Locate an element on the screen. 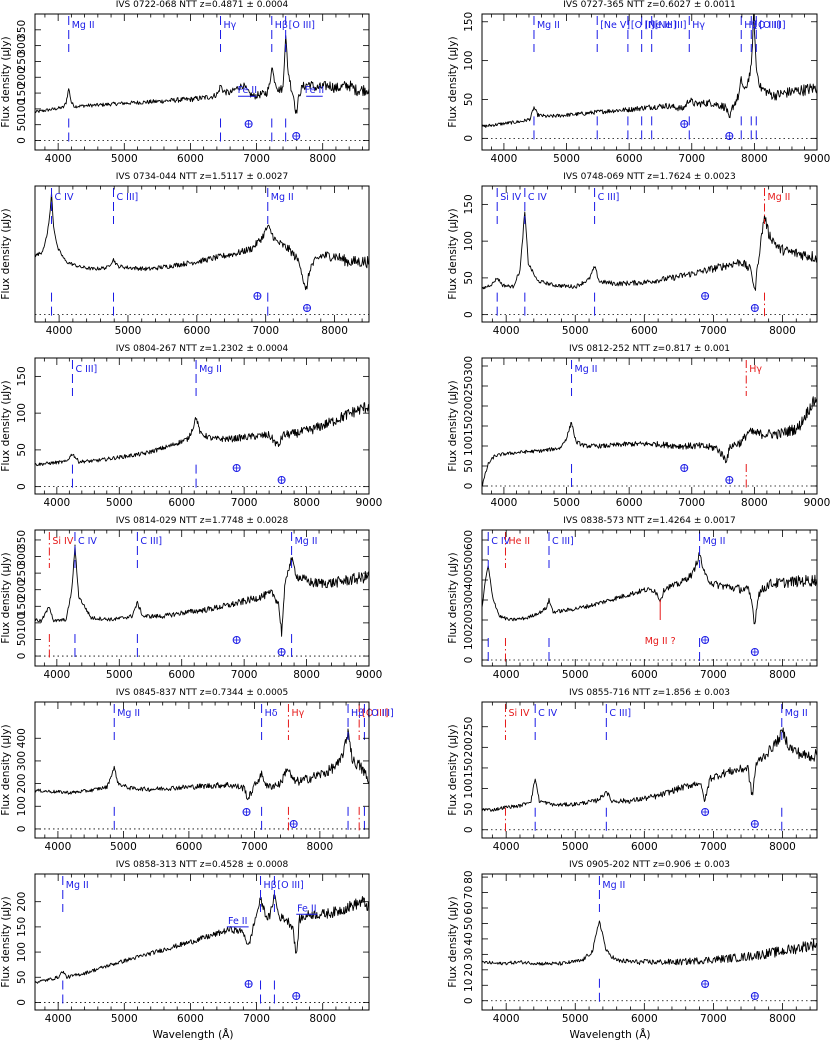 The height and width of the screenshot is (1045, 831). line-label: C III] is located at coordinates (563, 541).